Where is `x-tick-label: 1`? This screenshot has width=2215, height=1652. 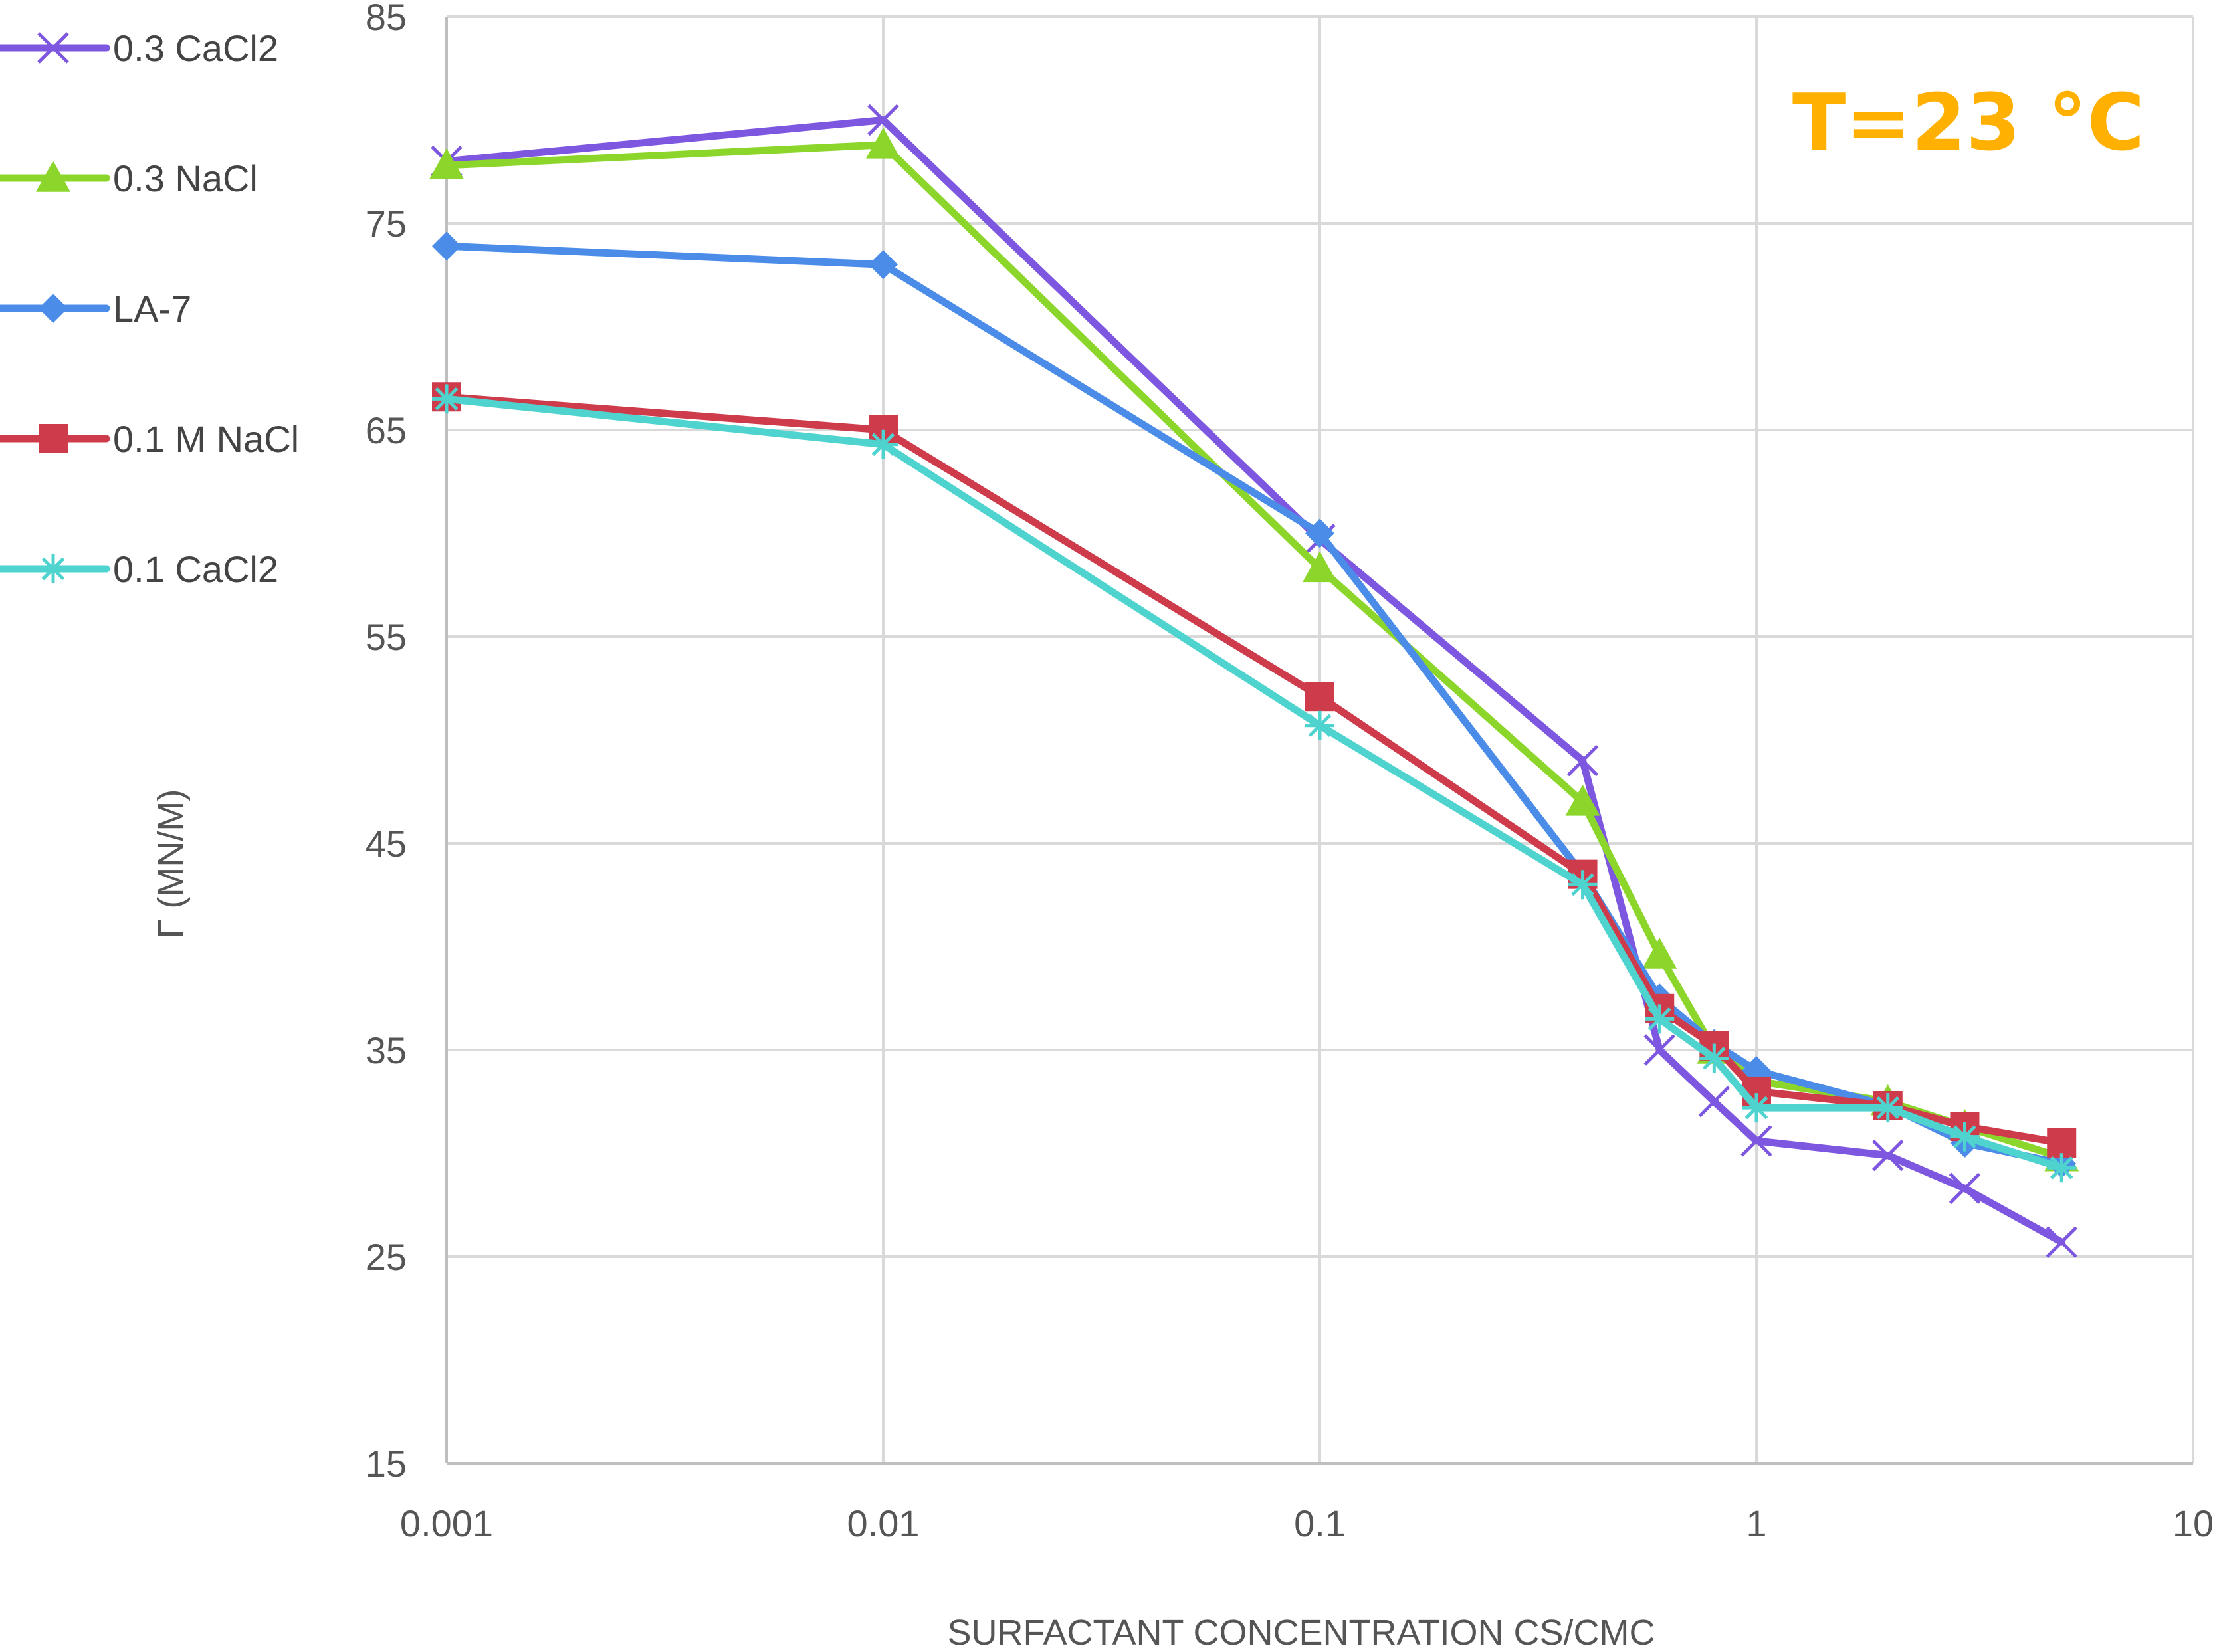
x-tick-label: 1 is located at coordinates (1756, 1523).